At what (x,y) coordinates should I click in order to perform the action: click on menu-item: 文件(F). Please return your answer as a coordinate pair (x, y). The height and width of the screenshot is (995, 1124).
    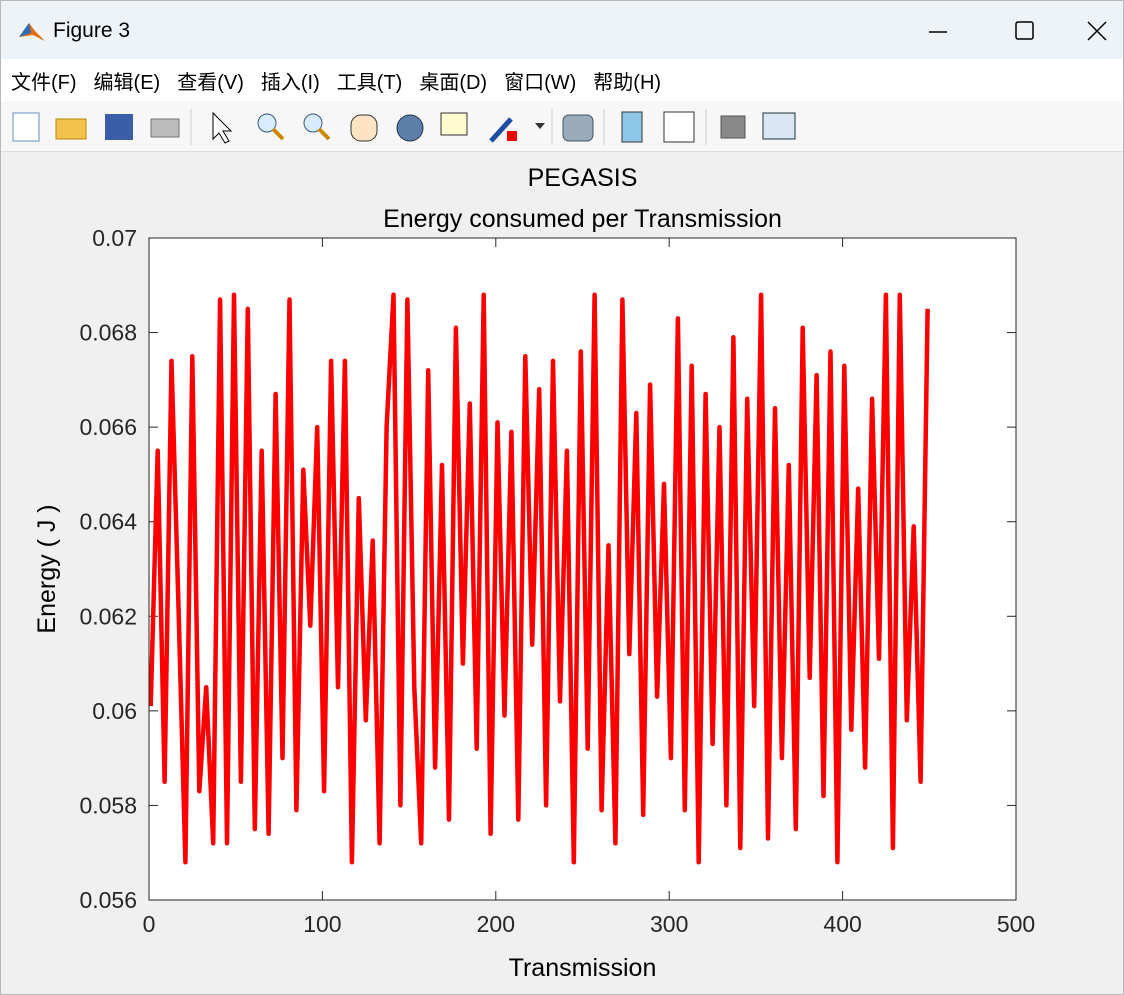
    Looking at the image, I should click on (44, 82).